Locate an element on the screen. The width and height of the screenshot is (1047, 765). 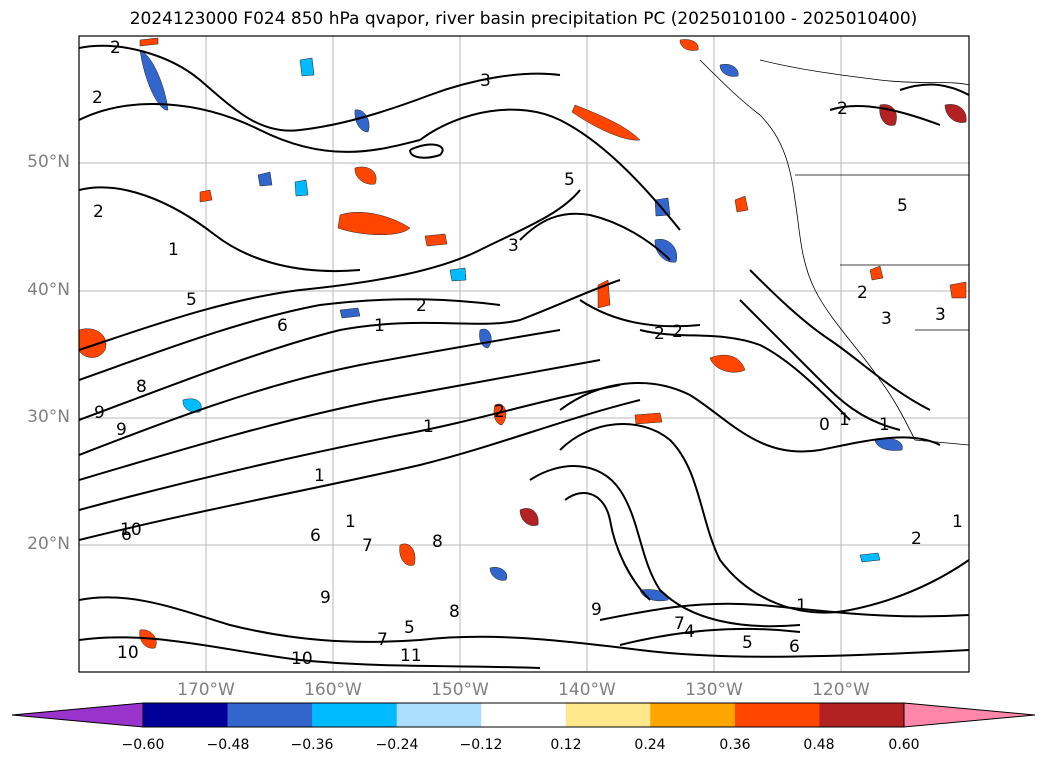
coastline is located at coordinates (834, 252).